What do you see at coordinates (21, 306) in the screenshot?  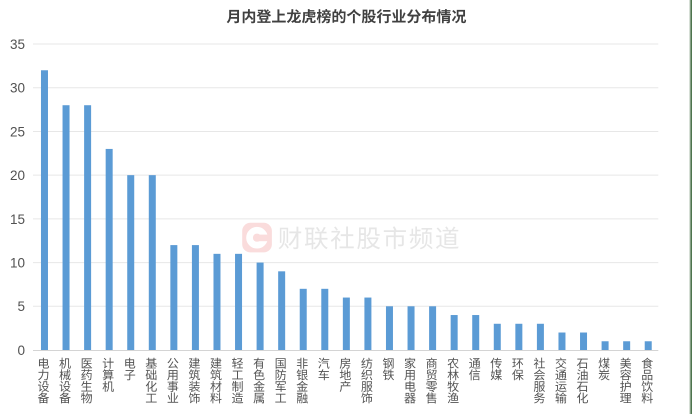 I see `svg-text: 5` at bounding box center [21, 306].